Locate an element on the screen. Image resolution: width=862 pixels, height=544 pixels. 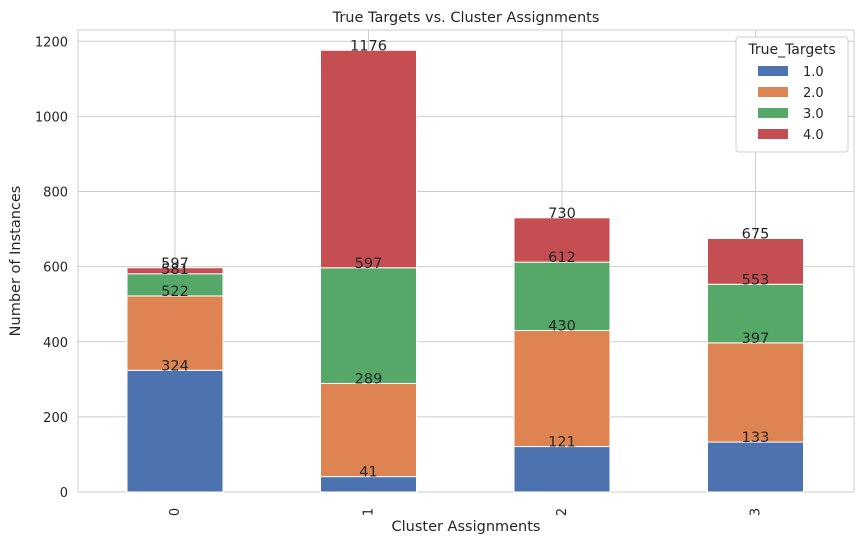
chart-title: True Targets vs. Cluster Assignments is located at coordinates (466, 18).